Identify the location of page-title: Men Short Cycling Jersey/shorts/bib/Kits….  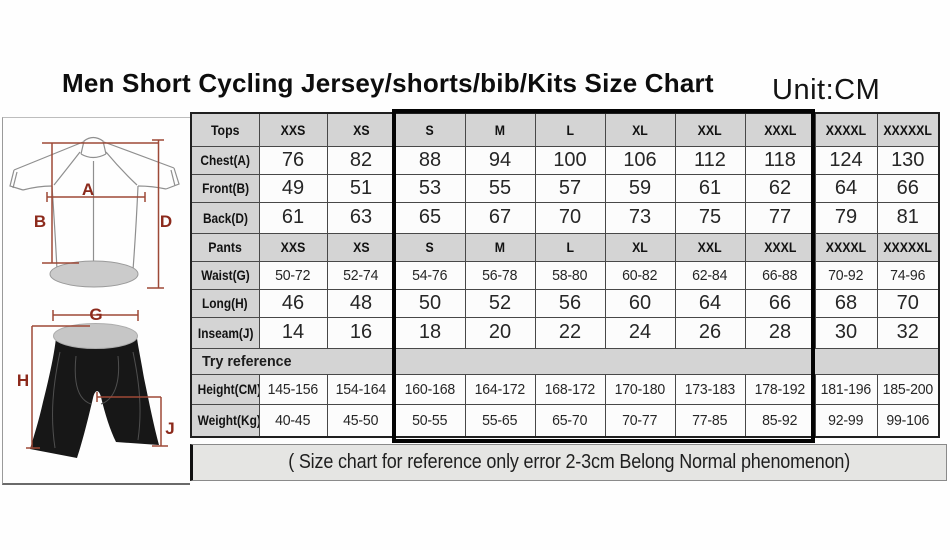
(388, 83).